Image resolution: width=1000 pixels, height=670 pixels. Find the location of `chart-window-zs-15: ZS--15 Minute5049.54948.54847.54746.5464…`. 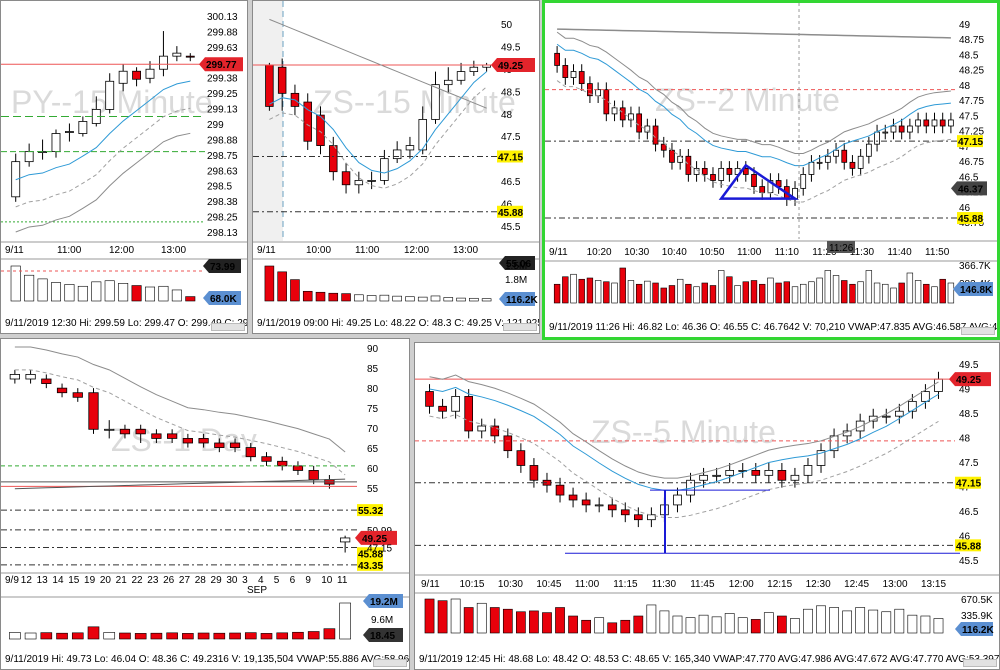

chart-window-zs-15: ZS--15 Minute5049.54948.54847.54746.5464… is located at coordinates (396, 167).